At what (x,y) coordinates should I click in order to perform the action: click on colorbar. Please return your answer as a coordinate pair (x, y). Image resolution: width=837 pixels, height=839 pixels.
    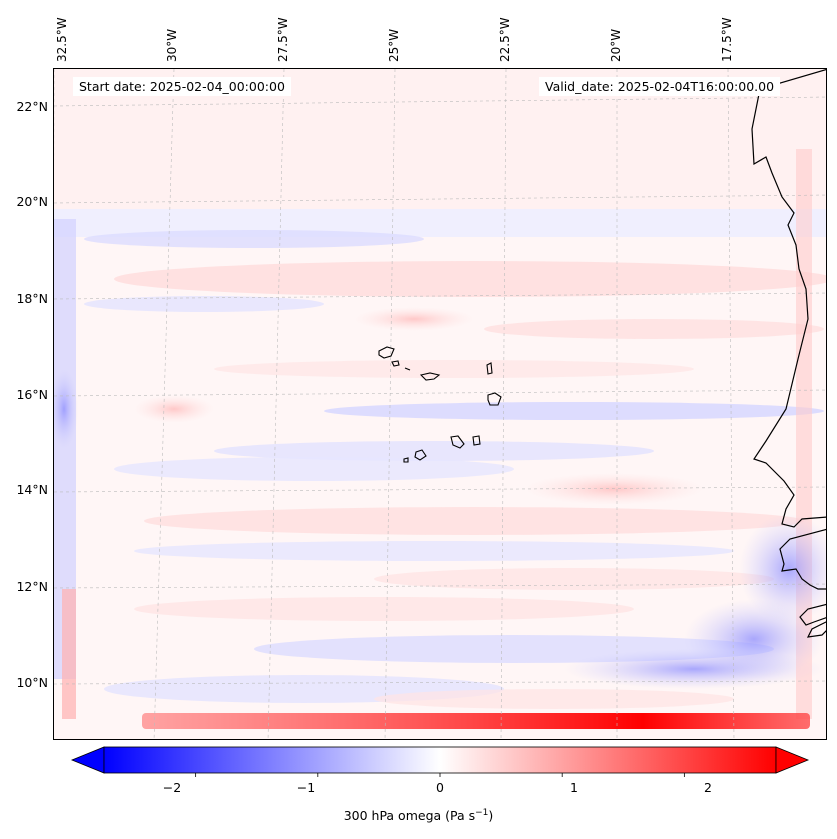
    Looking at the image, I should click on (440, 761).